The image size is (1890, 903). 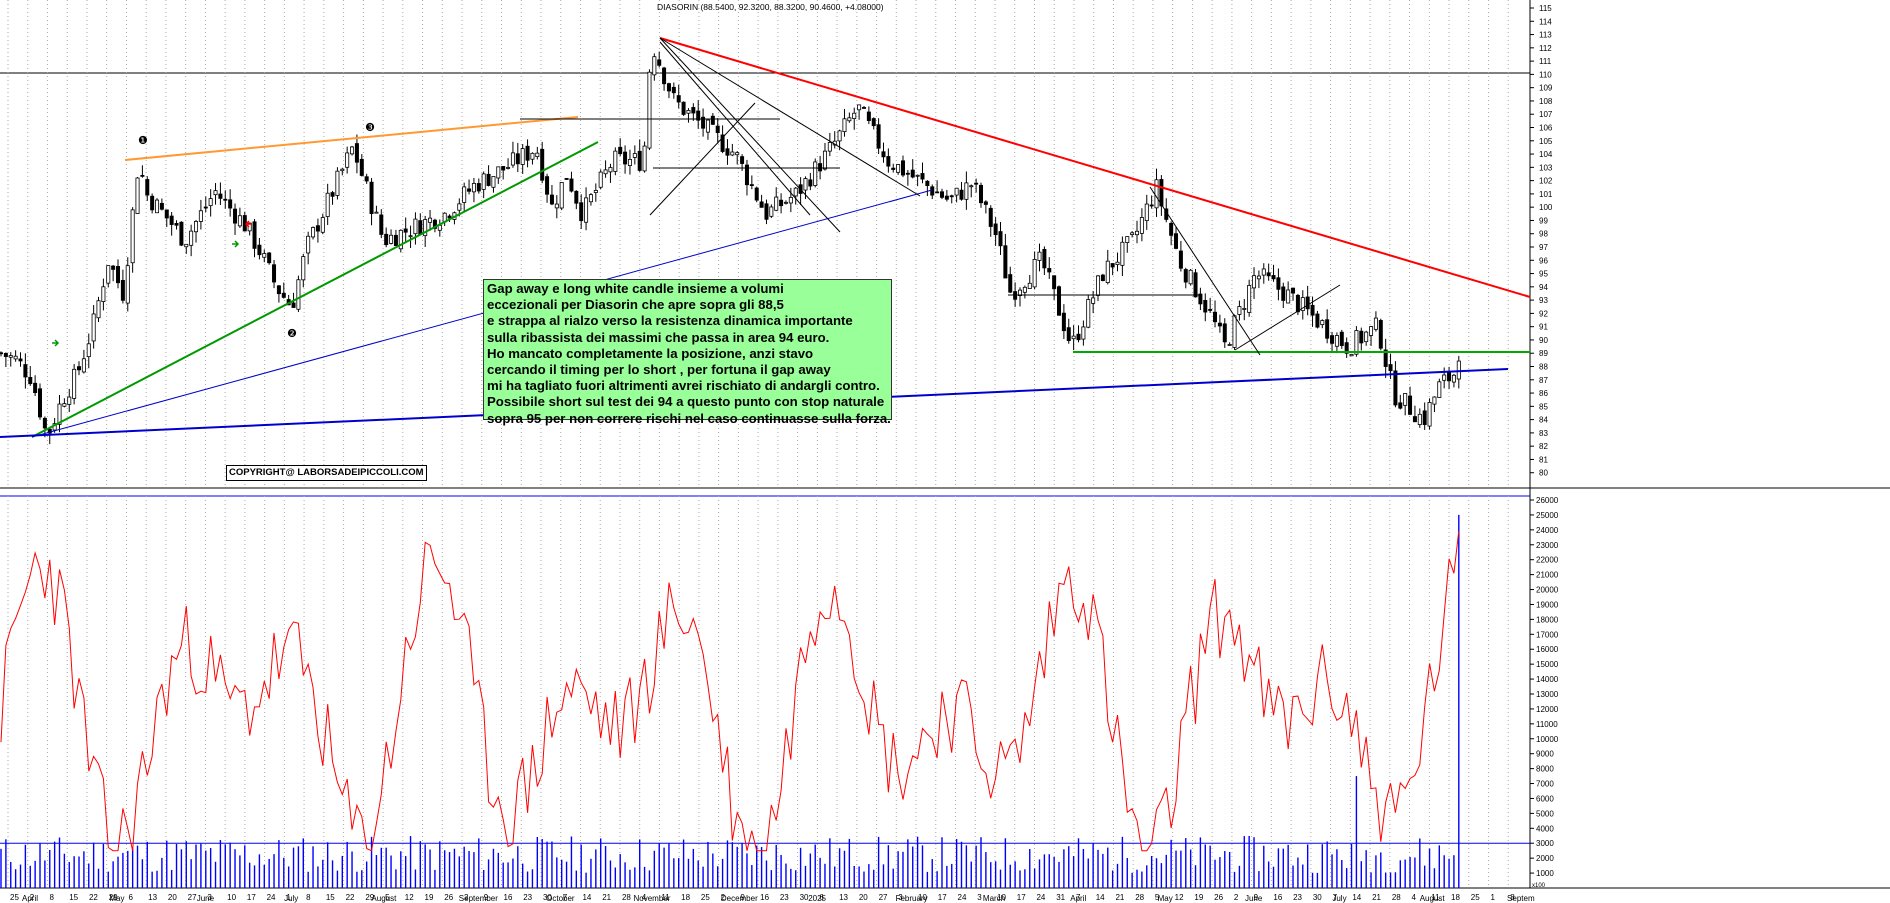 I want to click on x-day-tick-label: 30, so click(x=804, y=897).